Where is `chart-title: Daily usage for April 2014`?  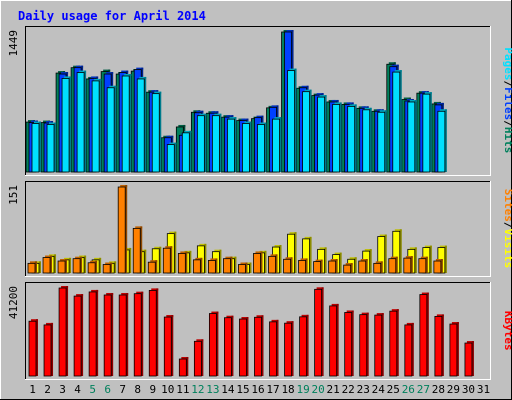
chart-title: Daily usage for April 2014 is located at coordinates (112, 16).